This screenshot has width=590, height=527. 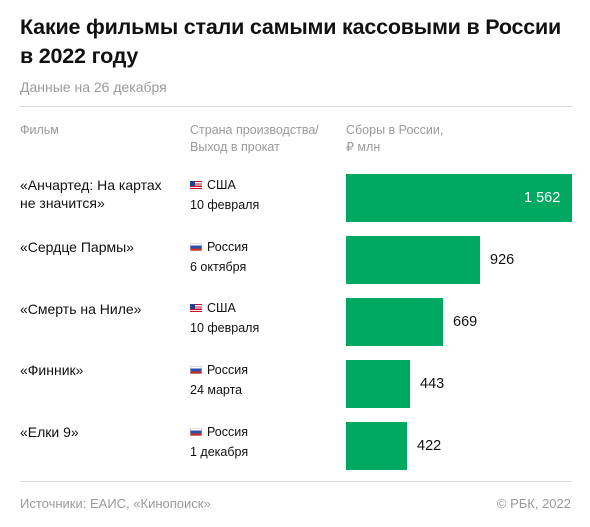 What do you see at coordinates (413, 260) in the screenshot?
I see `bar-serdce-parmy` at bounding box center [413, 260].